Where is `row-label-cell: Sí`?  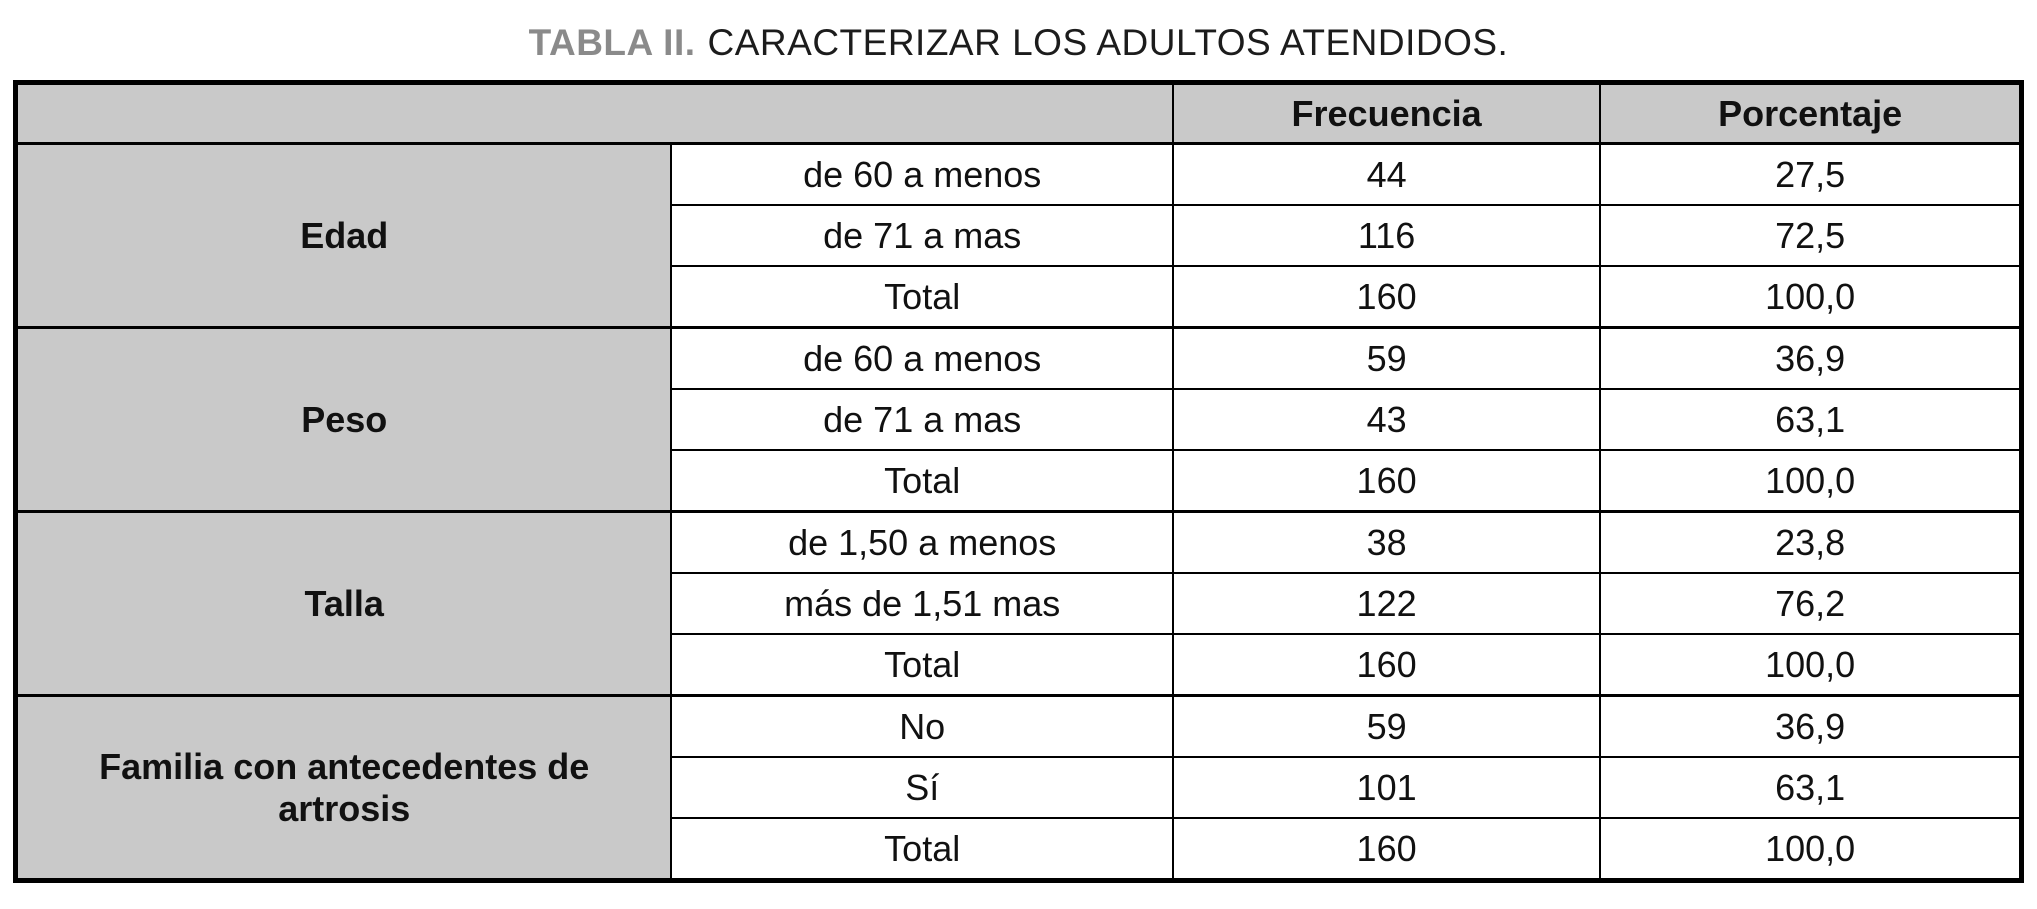
row-label-cell: Sí is located at coordinates (922, 787).